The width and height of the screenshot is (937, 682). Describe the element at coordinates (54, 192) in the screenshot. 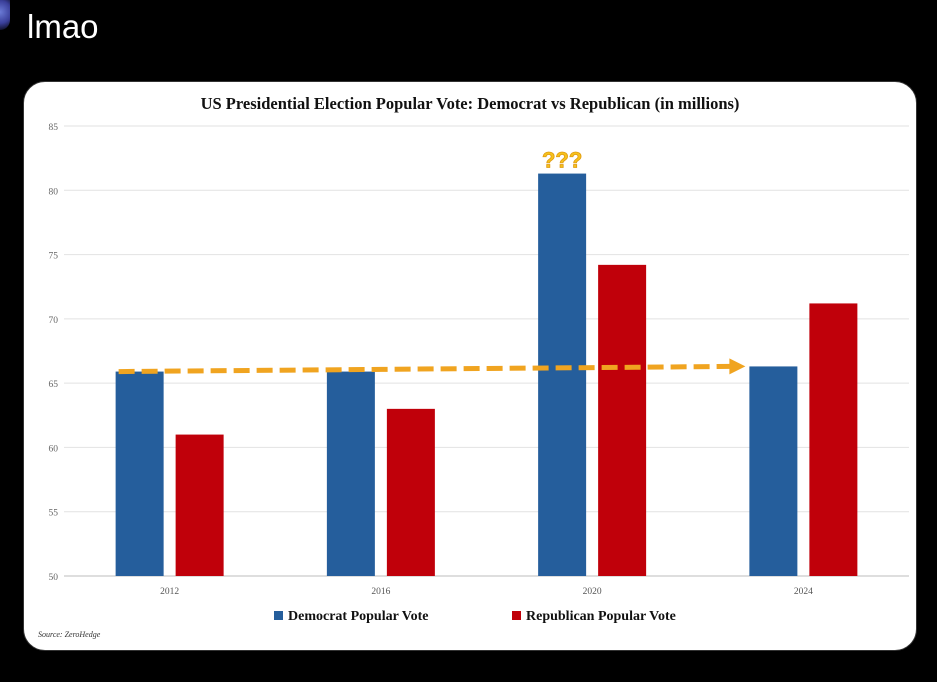

I see `y-tick-label: 80` at that location.